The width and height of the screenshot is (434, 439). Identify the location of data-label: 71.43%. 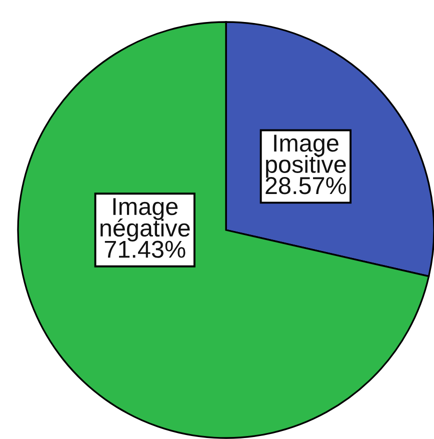
(145, 249).